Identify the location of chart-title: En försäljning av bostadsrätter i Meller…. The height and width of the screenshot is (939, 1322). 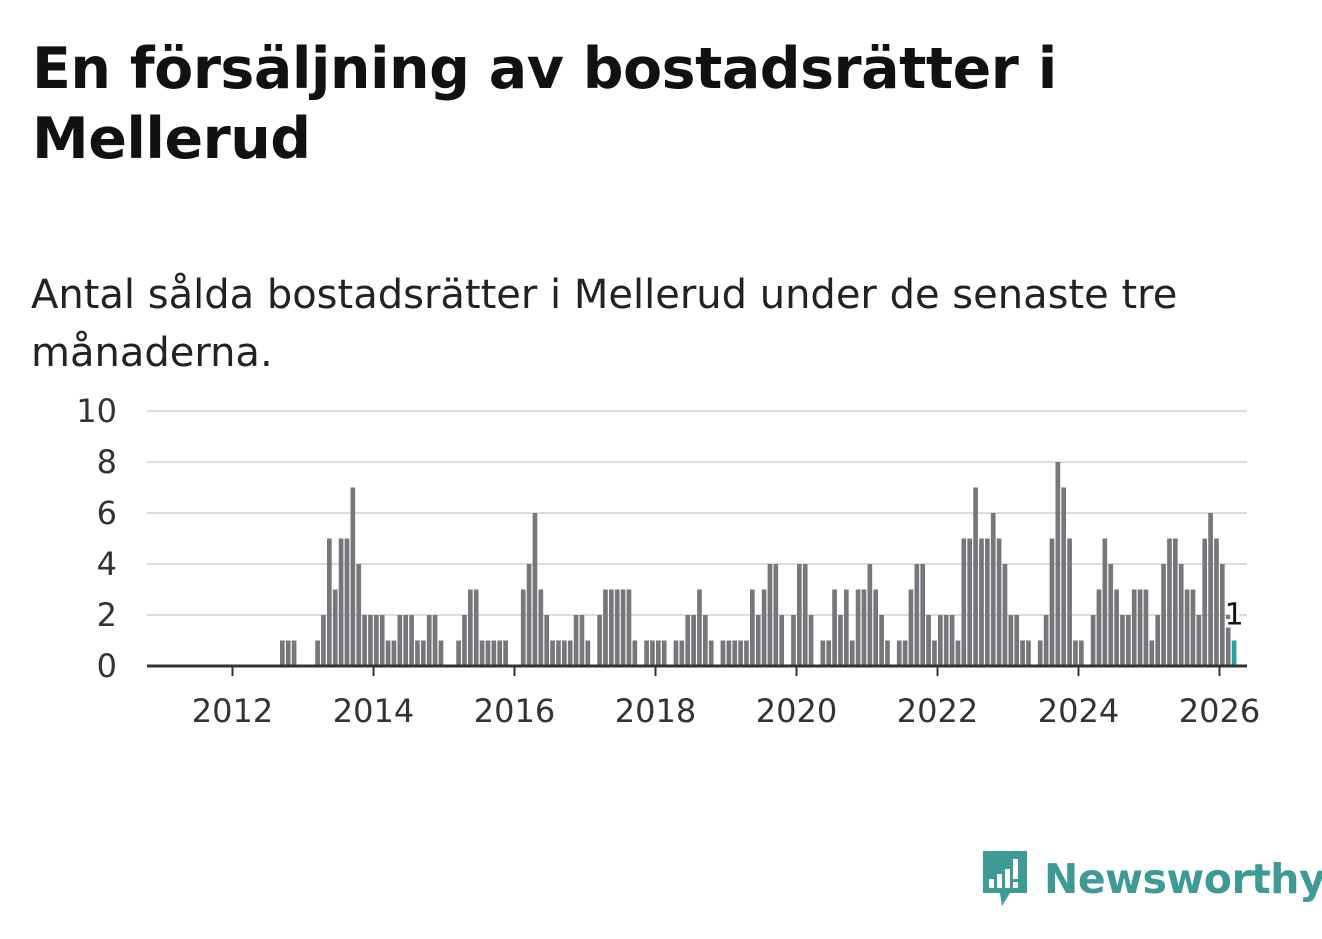
(544, 104).